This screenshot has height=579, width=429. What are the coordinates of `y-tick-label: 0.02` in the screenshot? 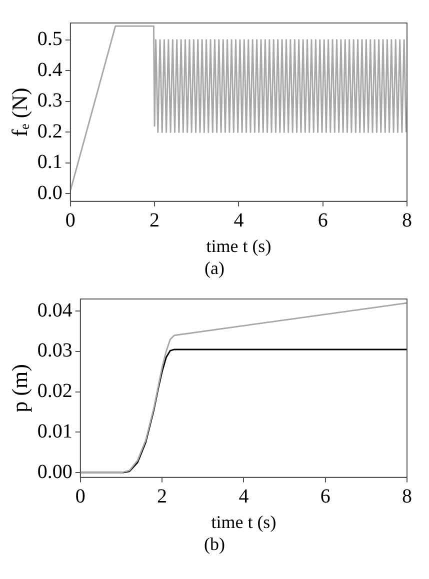 It's located at (54, 391).